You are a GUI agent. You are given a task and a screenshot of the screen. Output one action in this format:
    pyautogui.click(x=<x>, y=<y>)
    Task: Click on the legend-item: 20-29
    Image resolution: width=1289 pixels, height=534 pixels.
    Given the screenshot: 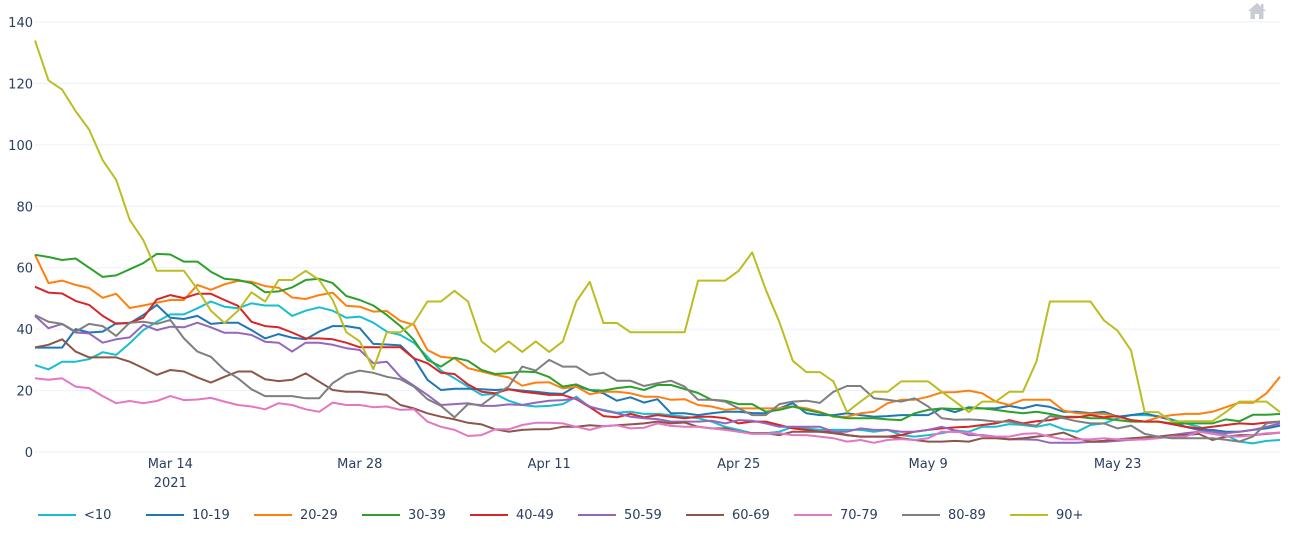 What is the action you would take?
    pyautogui.click(x=301, y=515)
    